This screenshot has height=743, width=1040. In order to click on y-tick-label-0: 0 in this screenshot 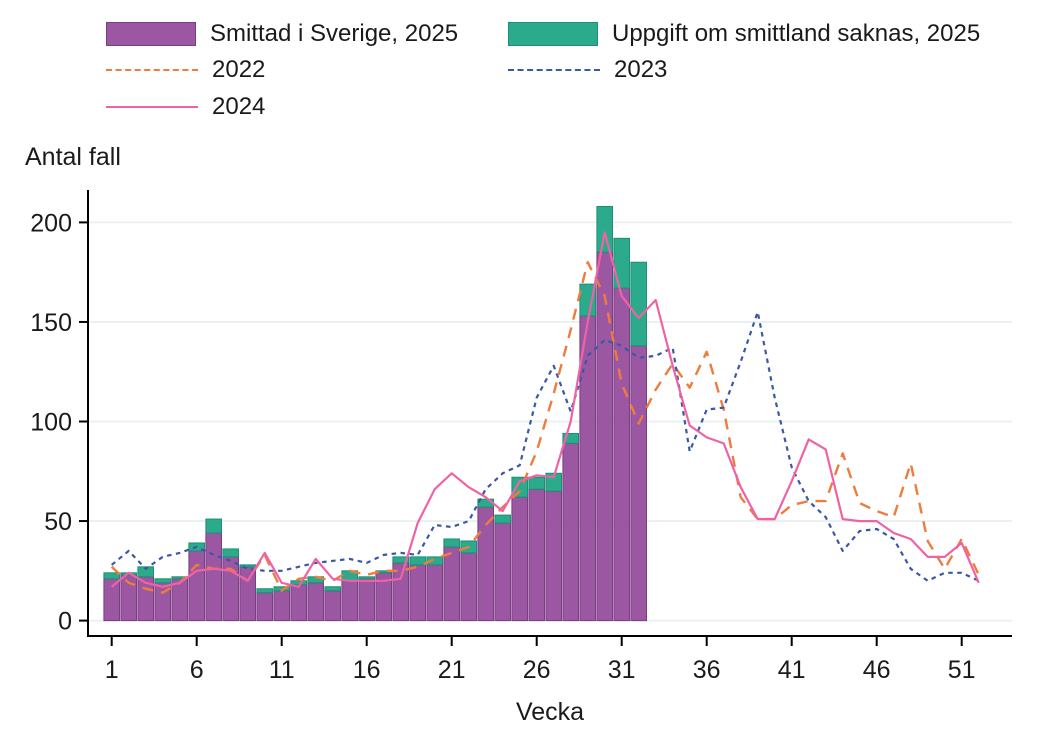, I will do `click(65, 622)`.